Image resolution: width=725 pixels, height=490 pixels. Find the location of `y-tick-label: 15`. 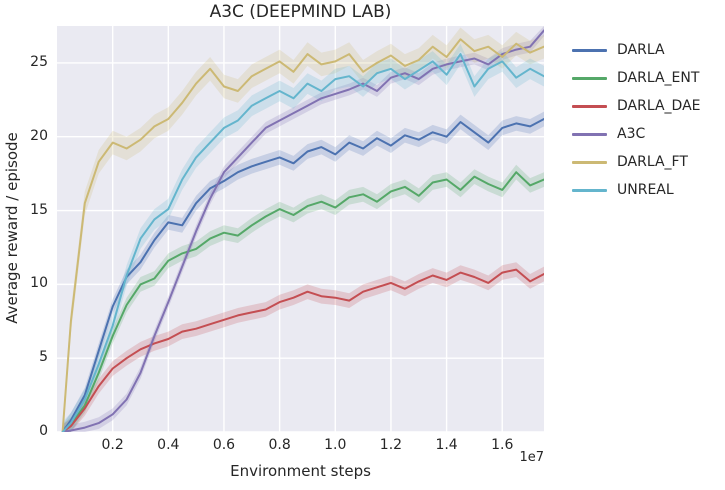

y-tick-label: 15 is located at coordinates (39, 209).